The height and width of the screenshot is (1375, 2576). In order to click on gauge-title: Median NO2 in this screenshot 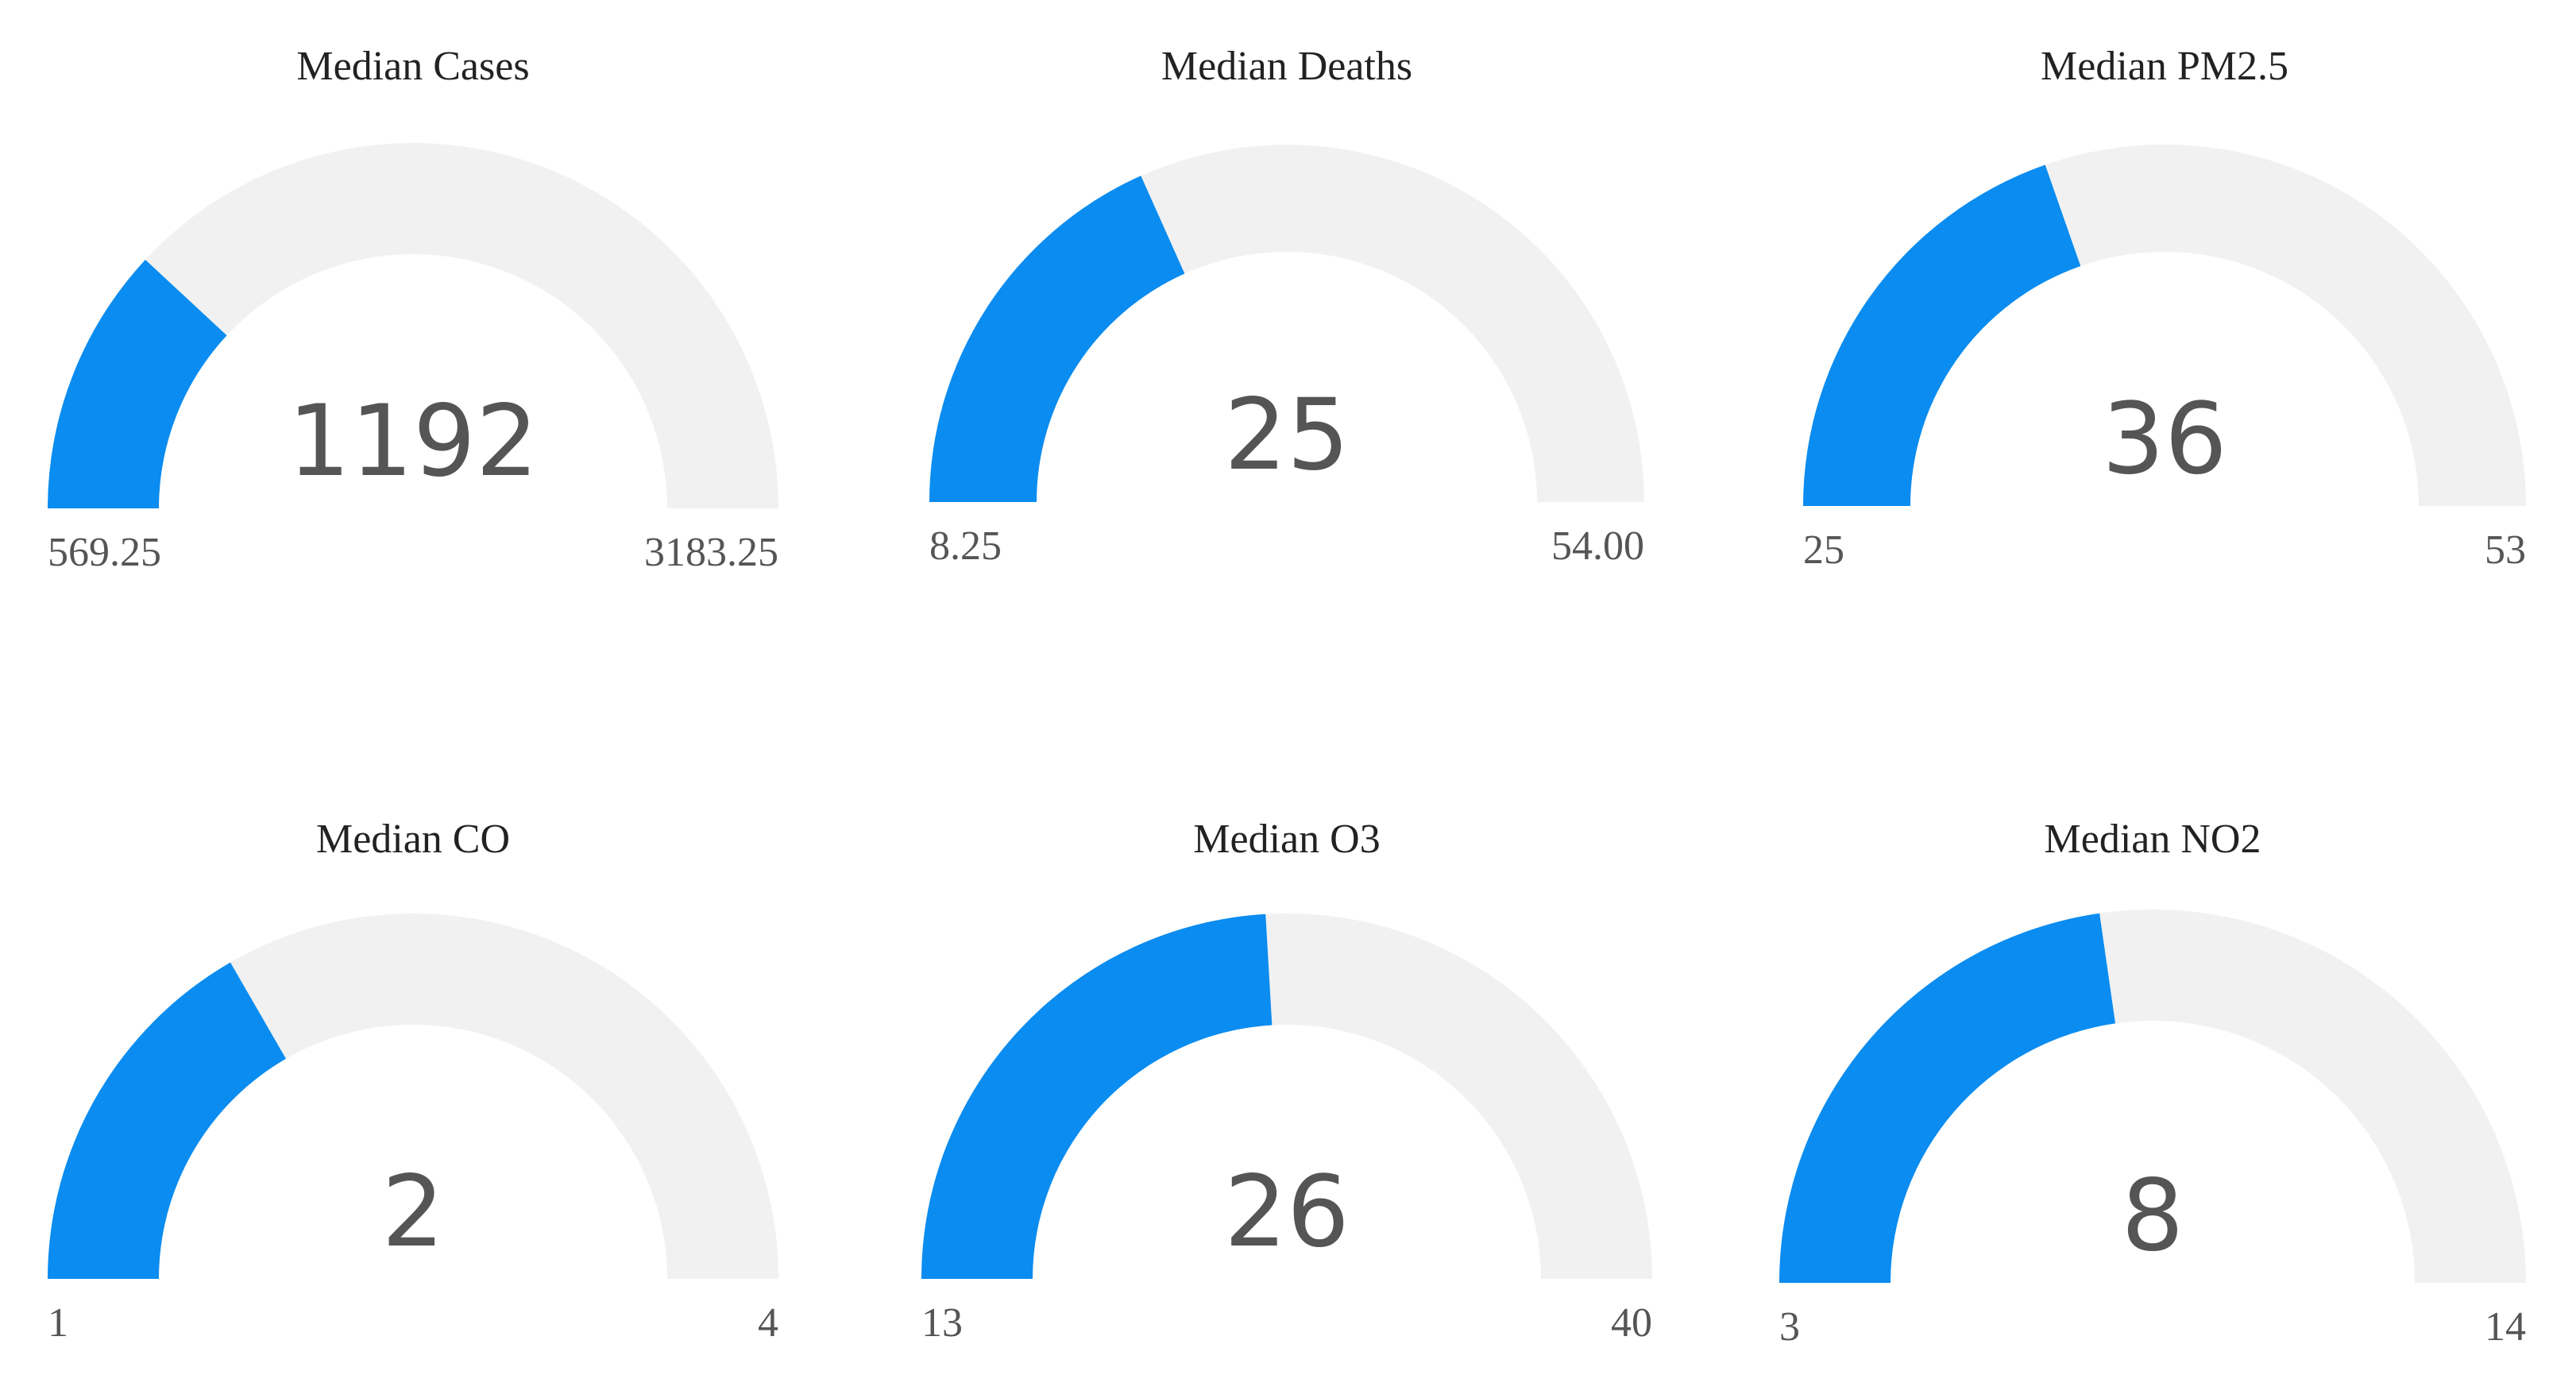, I will do `click(2153, 839)`.